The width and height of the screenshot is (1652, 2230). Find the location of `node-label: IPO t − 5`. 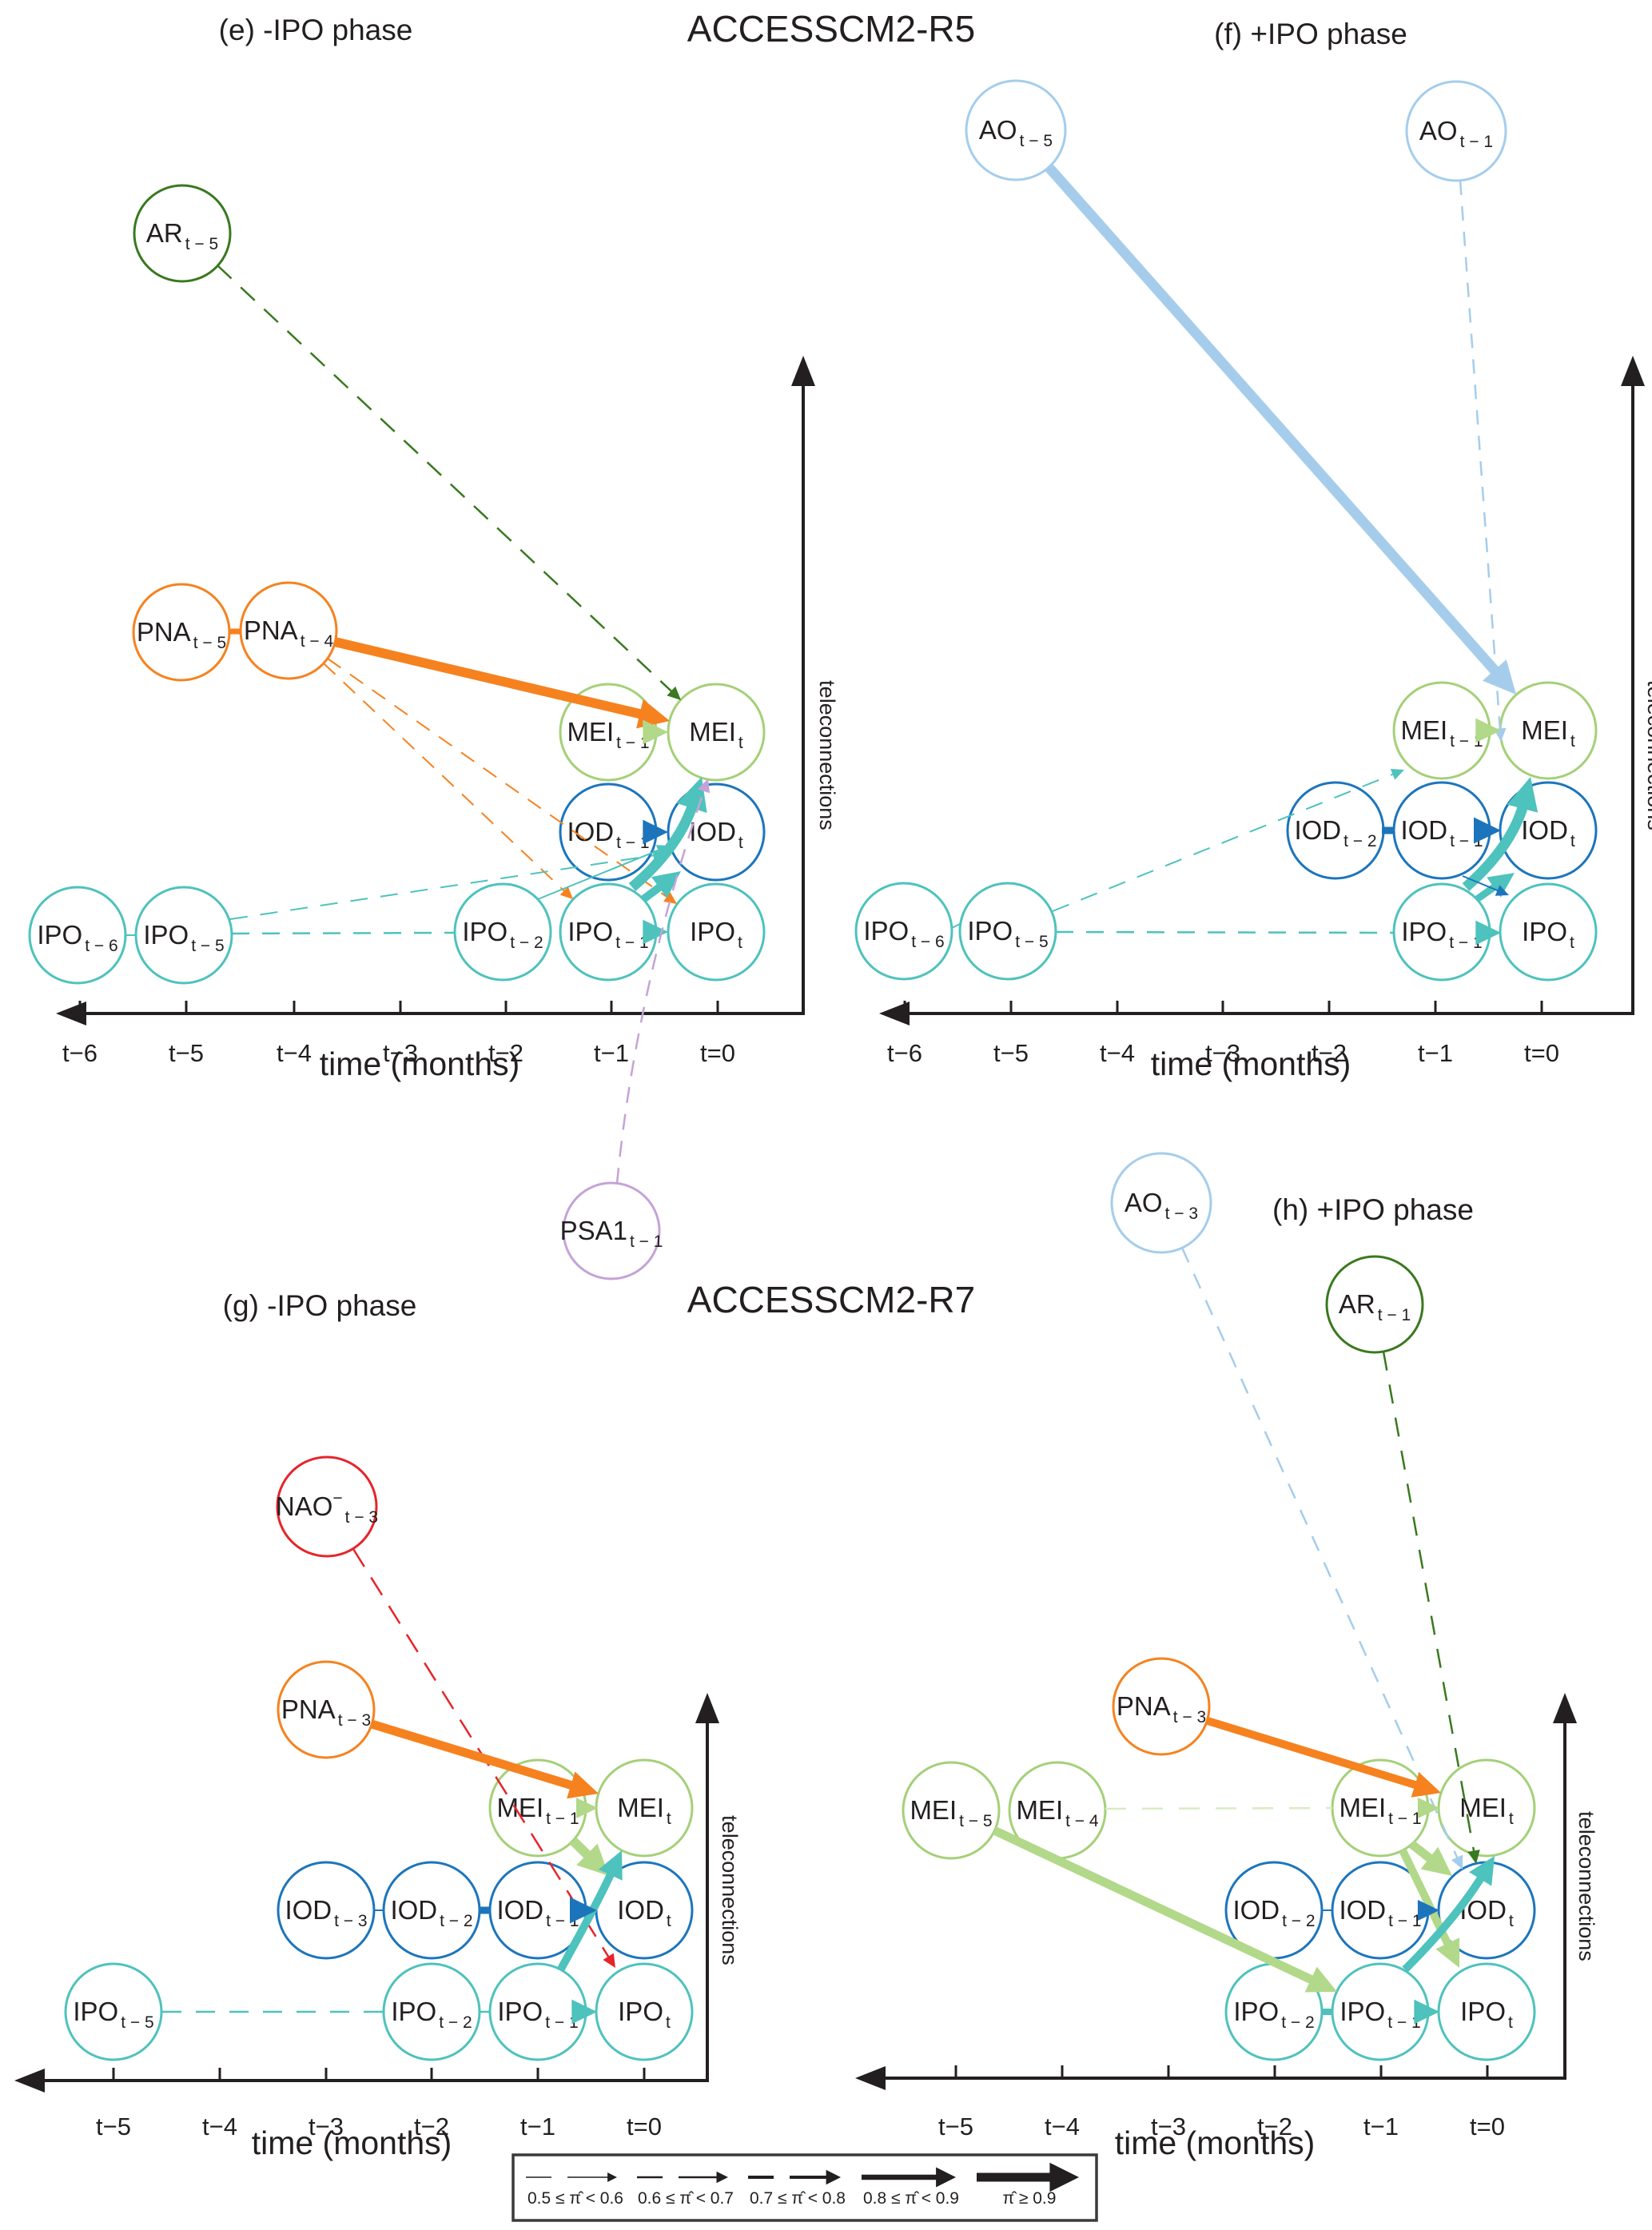

node-label: IPO t − 5 is located at coordinates (183, 938).